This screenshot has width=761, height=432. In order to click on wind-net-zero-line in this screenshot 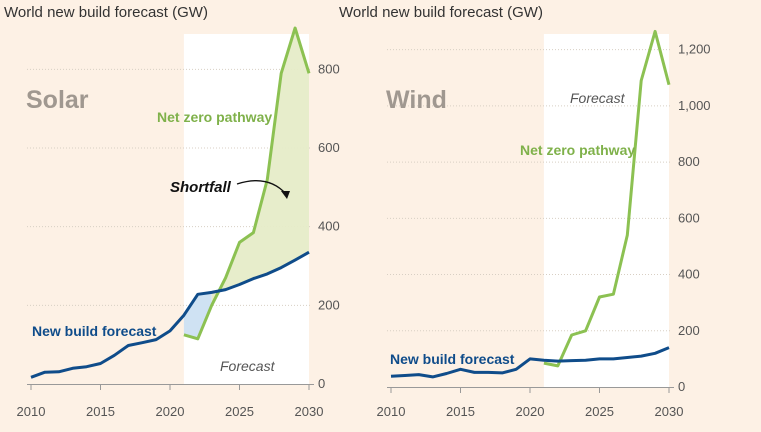, I will do `click(607, 198)`.